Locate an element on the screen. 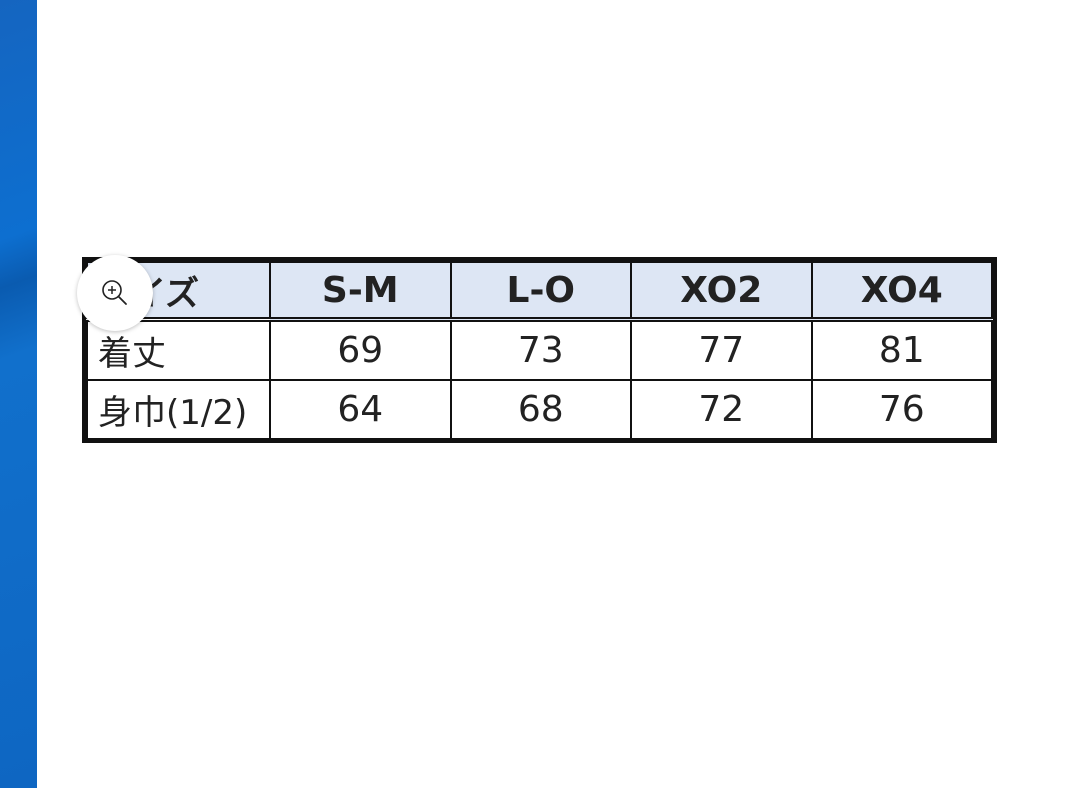  header-cell: XO2 is located at coordinates (721, 291).